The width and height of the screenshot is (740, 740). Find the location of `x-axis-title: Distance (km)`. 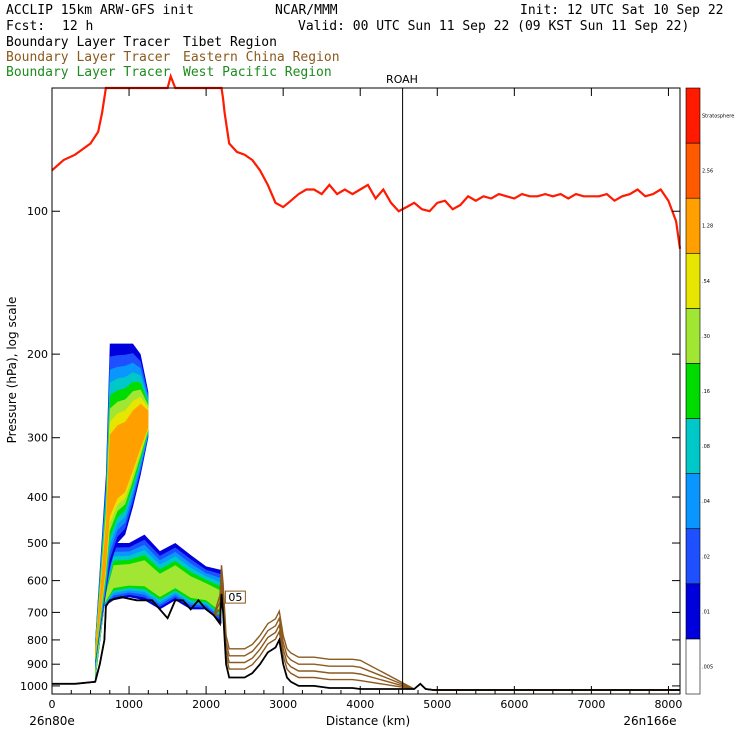

x-axis-title: Distance (km) is located at coordinates (368, 721).